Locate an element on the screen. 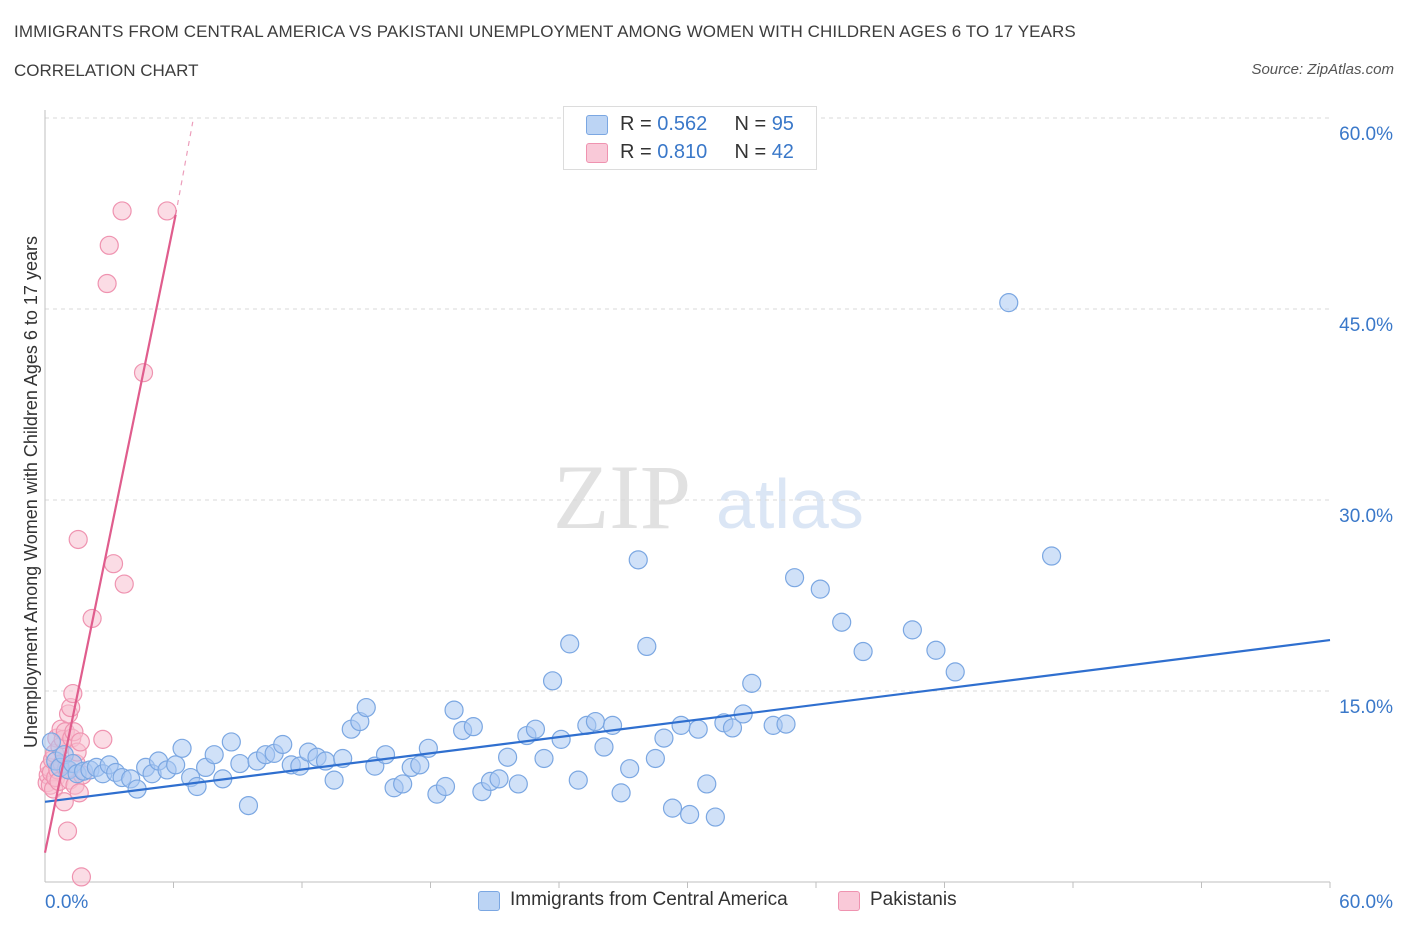  y-tick-label: 45.0% is located at coordinates (1366, 325).